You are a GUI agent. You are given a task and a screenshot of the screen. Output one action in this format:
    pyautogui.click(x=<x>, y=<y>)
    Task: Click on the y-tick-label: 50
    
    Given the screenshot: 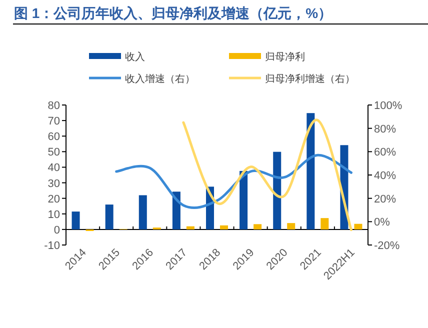 What is the action you would take?
    pyautogui.click(x=54, y=152)
    